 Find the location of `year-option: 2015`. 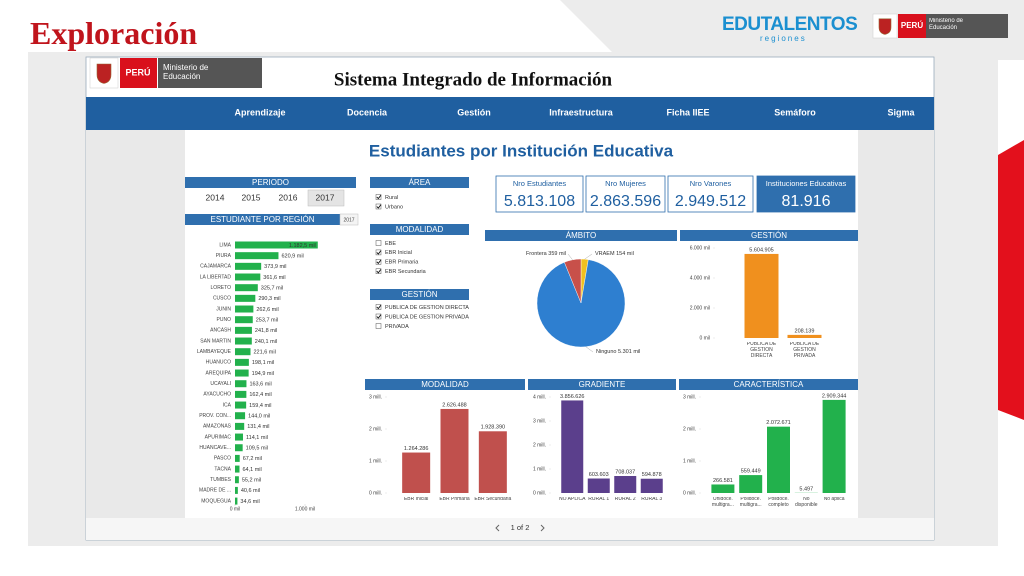

year-option: 2015 is located at coordinates (251, 197).